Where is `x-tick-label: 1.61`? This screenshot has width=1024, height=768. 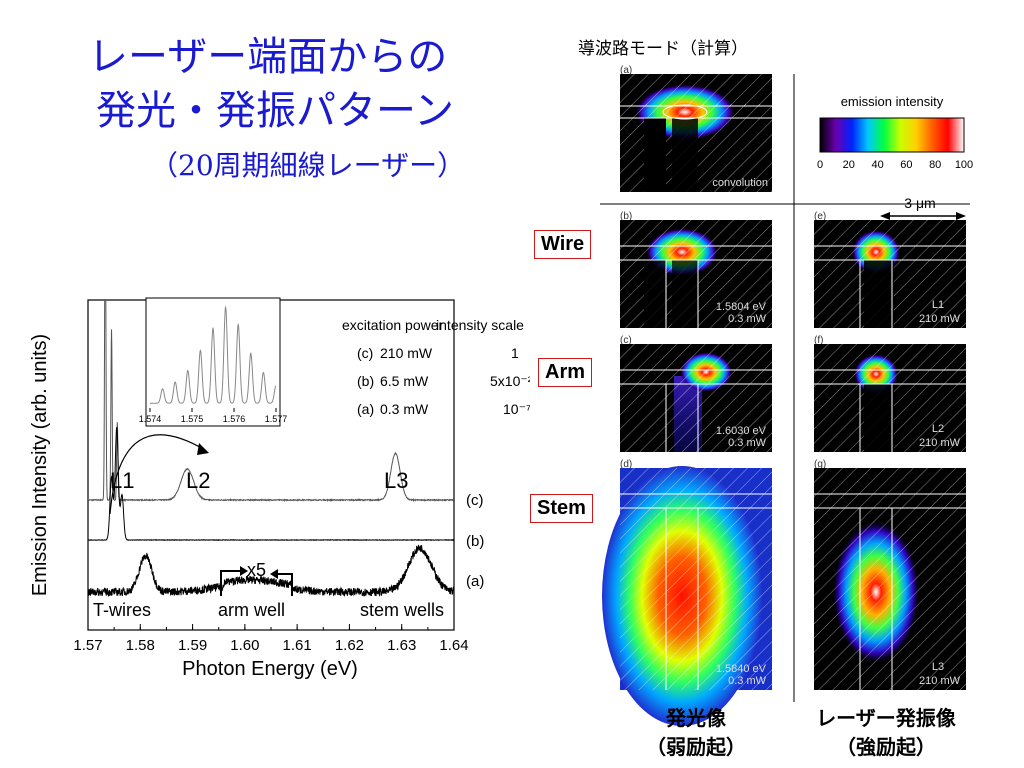 x-tick-label: 1.61 is located at coordinates (297, 645).